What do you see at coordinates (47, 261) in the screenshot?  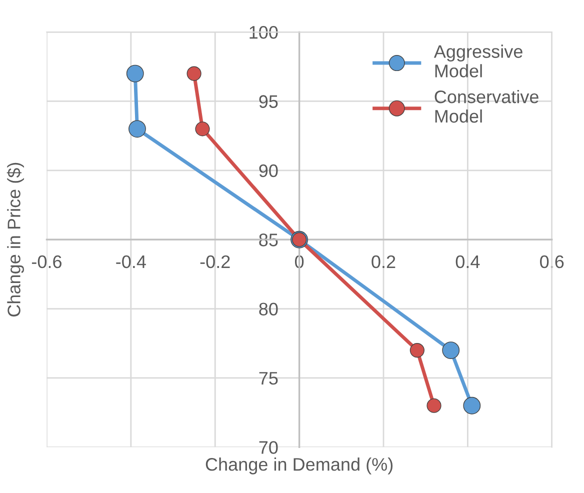 I see `x-tick-label: -0.6` at bounding box center [47, 261].